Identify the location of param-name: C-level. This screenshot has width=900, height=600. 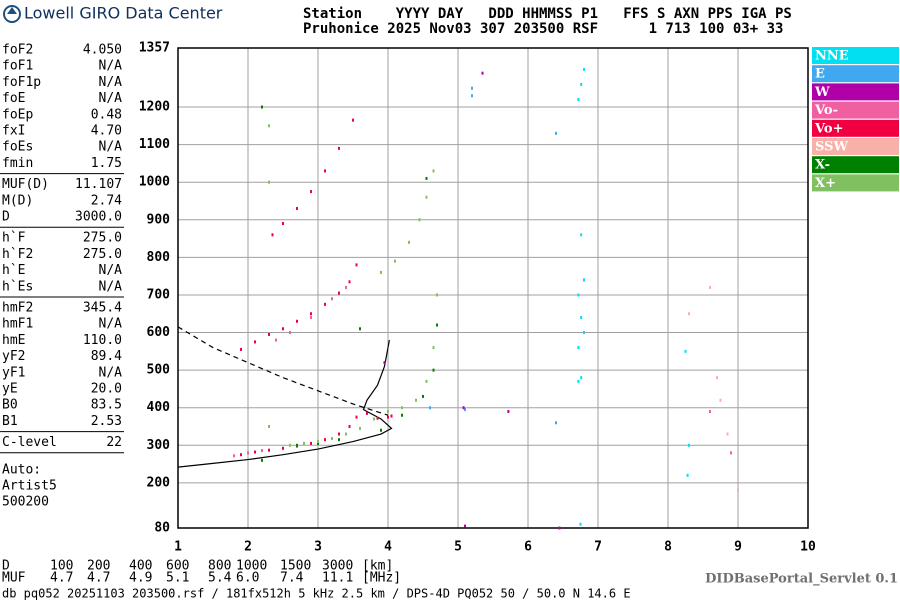
(29, 442).